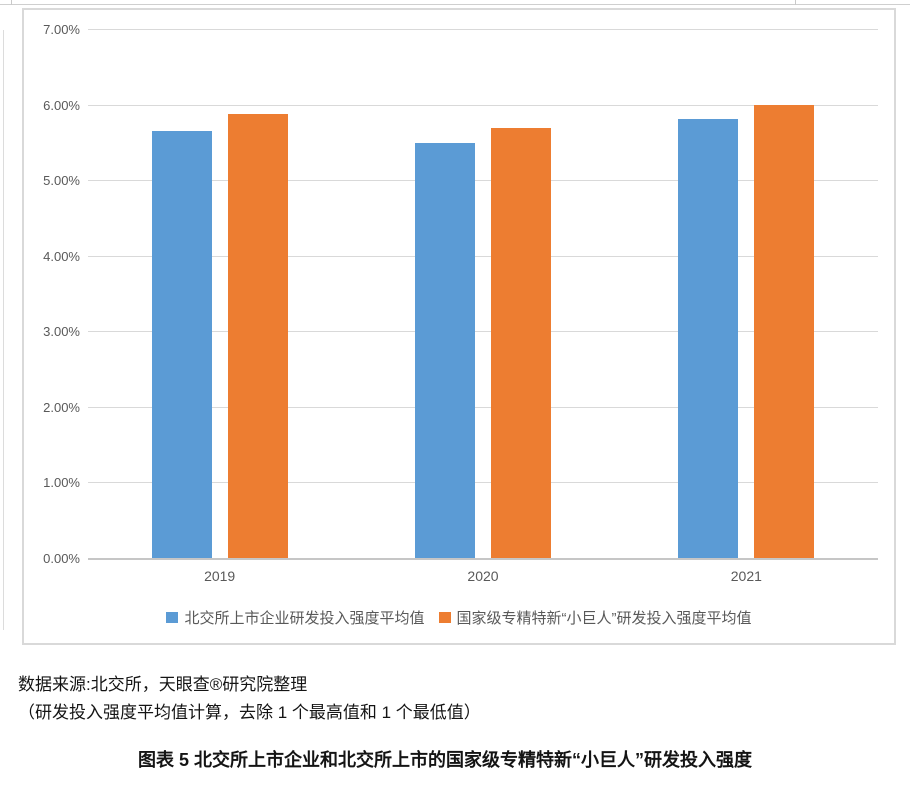  What do you see at coordinates (604, 618) in the screenshot?
I see `legend-label: 国家级专精特新“小巨人”研发投入强度平均值` at bounding box center [604, 618].